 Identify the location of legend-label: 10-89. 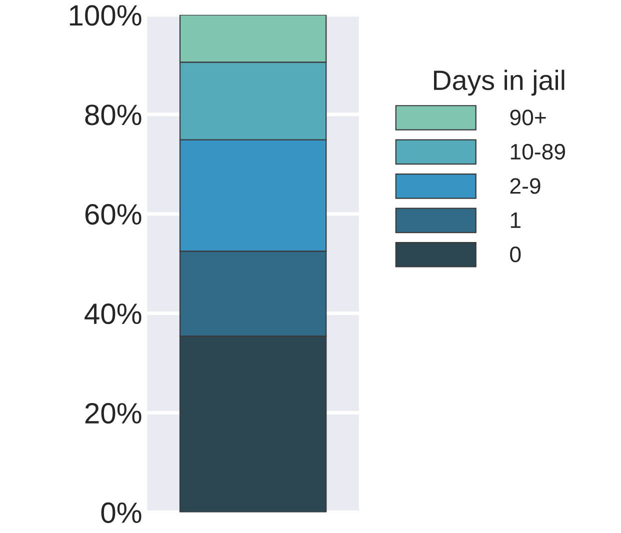
(537, 152).